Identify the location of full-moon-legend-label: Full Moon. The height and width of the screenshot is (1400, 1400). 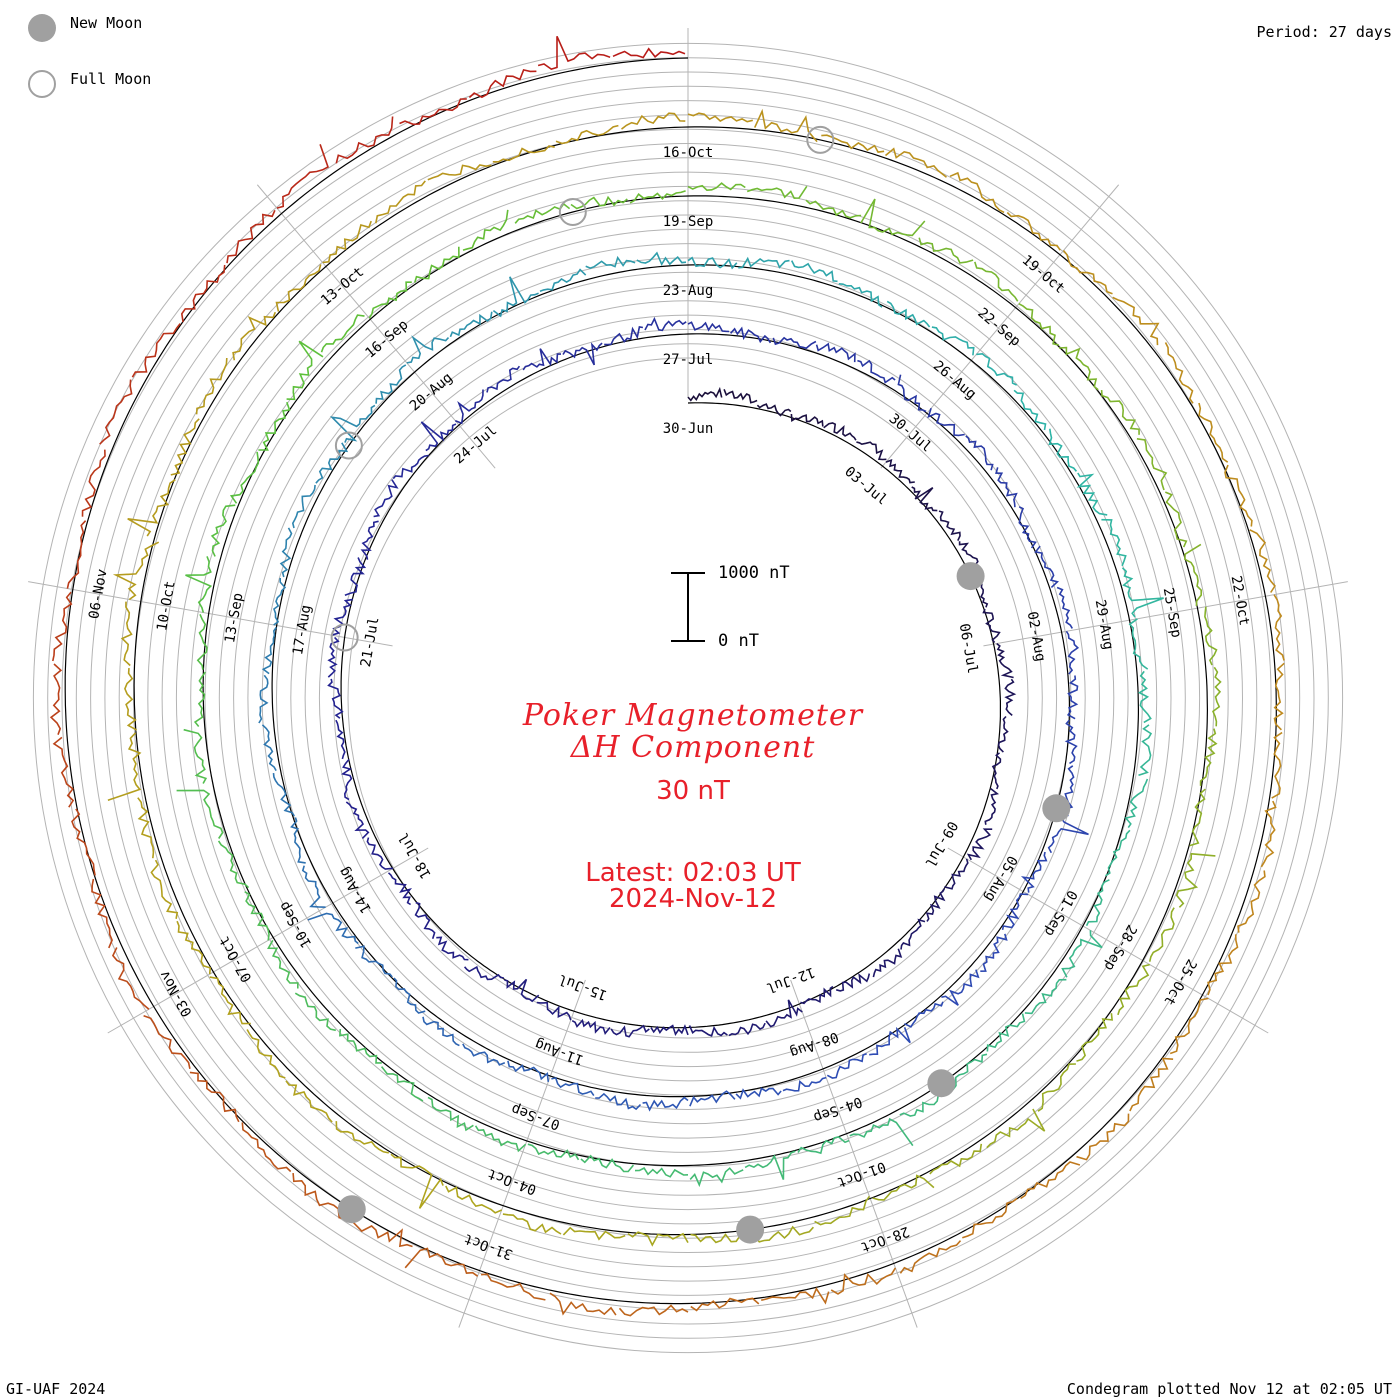
(111, 79).